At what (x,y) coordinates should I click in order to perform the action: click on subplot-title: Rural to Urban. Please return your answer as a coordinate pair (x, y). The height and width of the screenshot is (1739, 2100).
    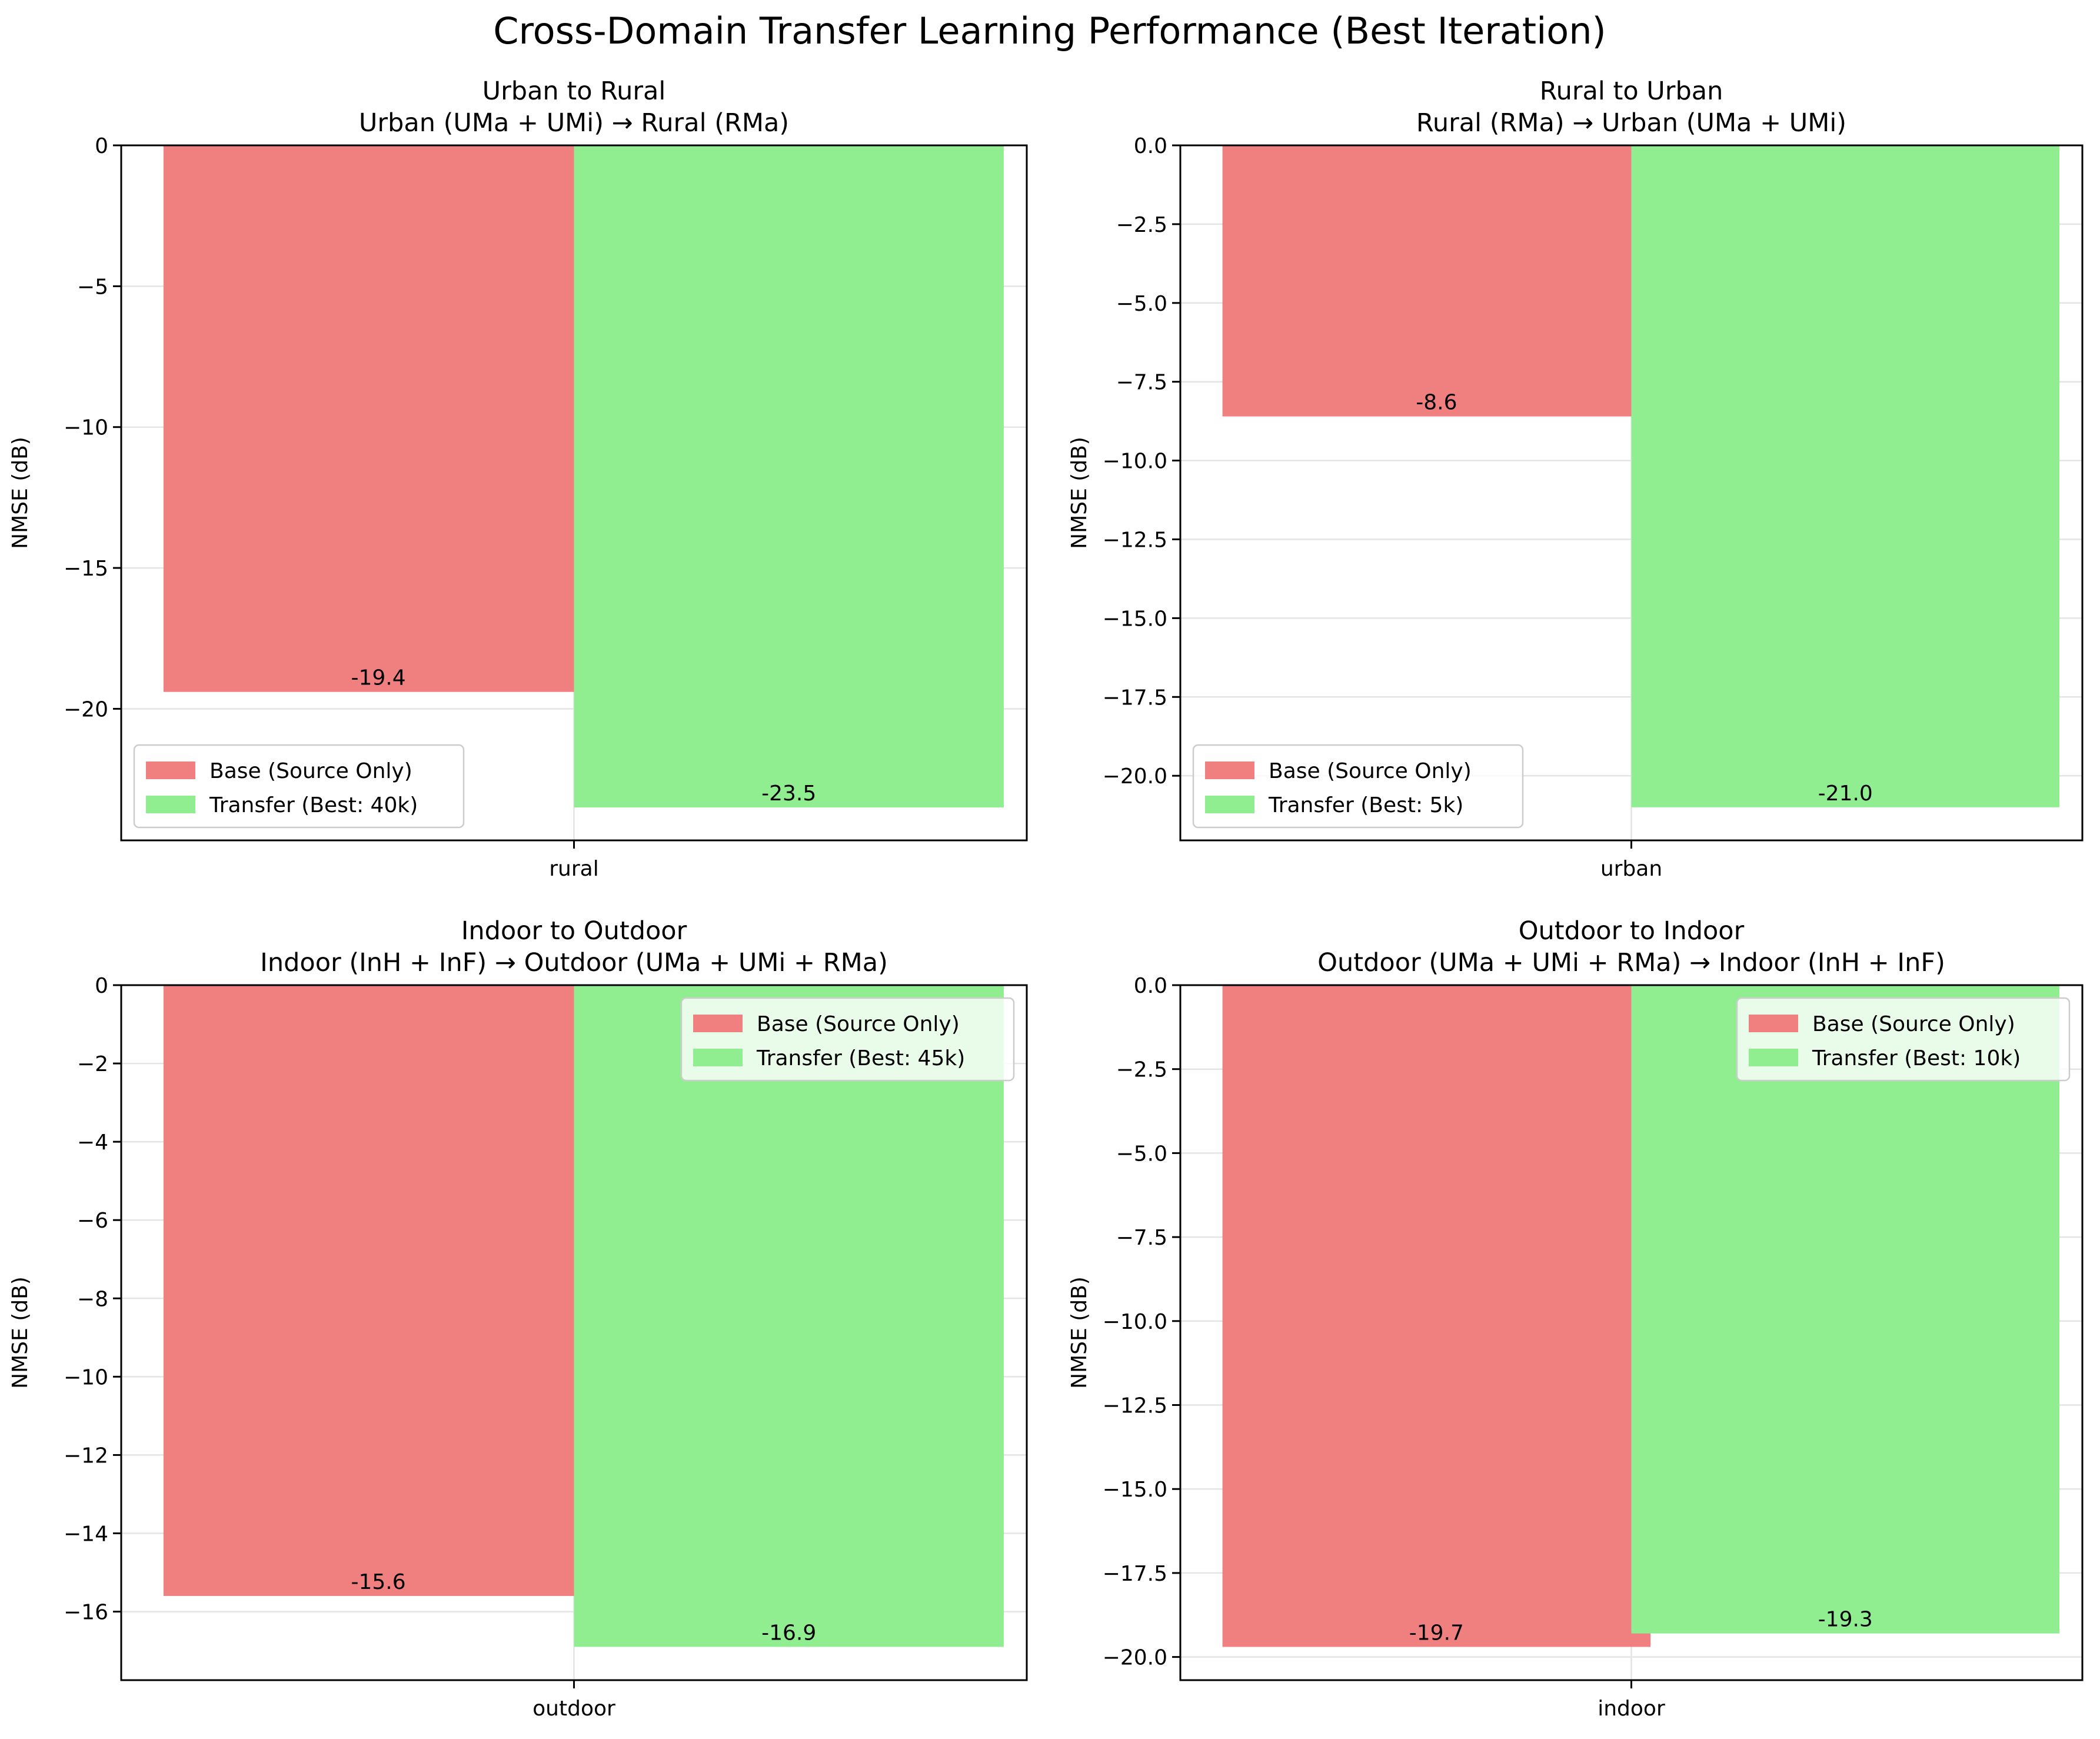
    Looking at the image, I should click on (1631, 91).